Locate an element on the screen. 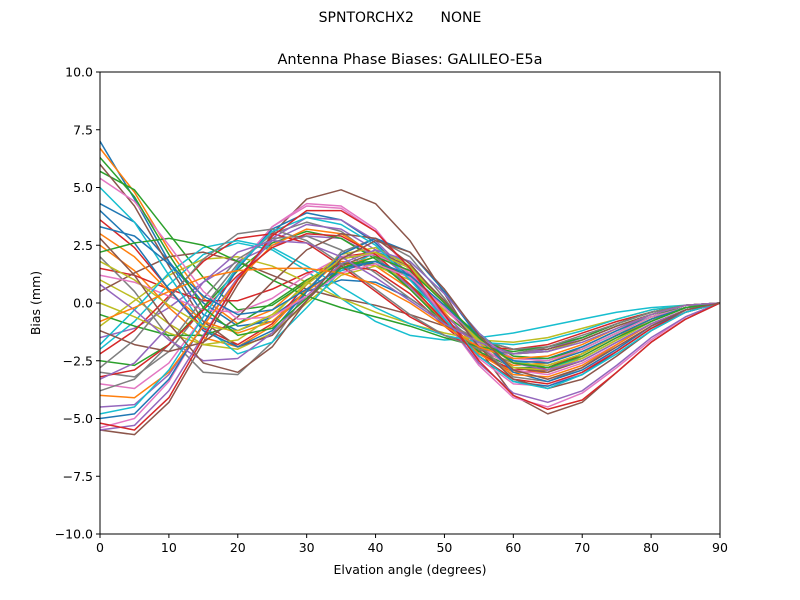 The width and height of the screenshot is (800, 600). x-tick-label: 50 is located at coordinates (444, 547).